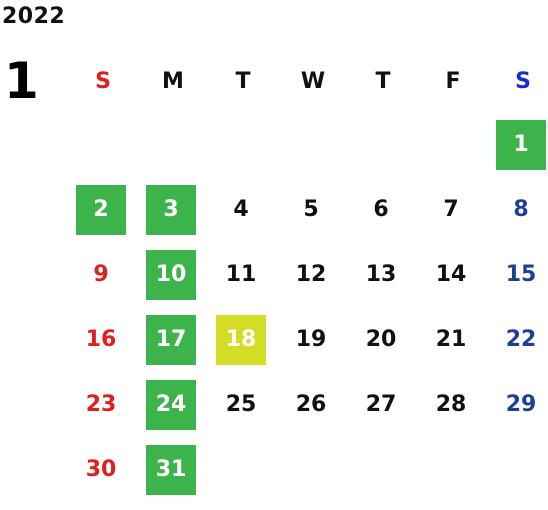 This screenshot has height=510, width=548. Describe the element at coordinates (101, 469) in the screenshot. I see `day-cell-30: 30` at that location.